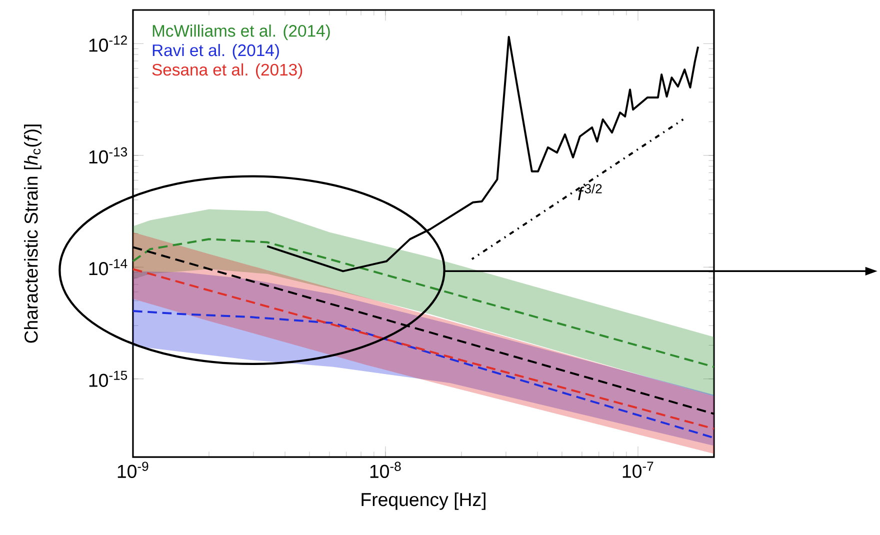  I want to click on annotation: f$^{3/2}$, so click(590, 192).